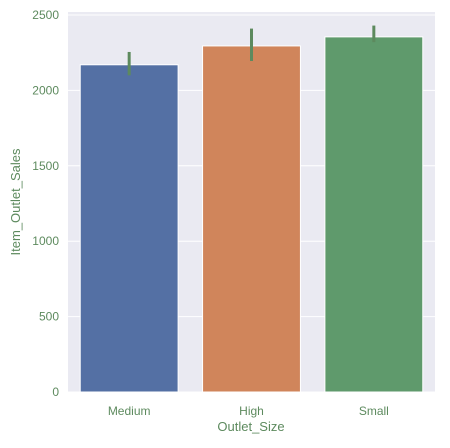 The width and height of the screenshot is (450, 448). What do you see at coordinates (250, 426) in the screenshot?
I see `x-axis-title: Outlet_Size` at bounding box center [250, 426].